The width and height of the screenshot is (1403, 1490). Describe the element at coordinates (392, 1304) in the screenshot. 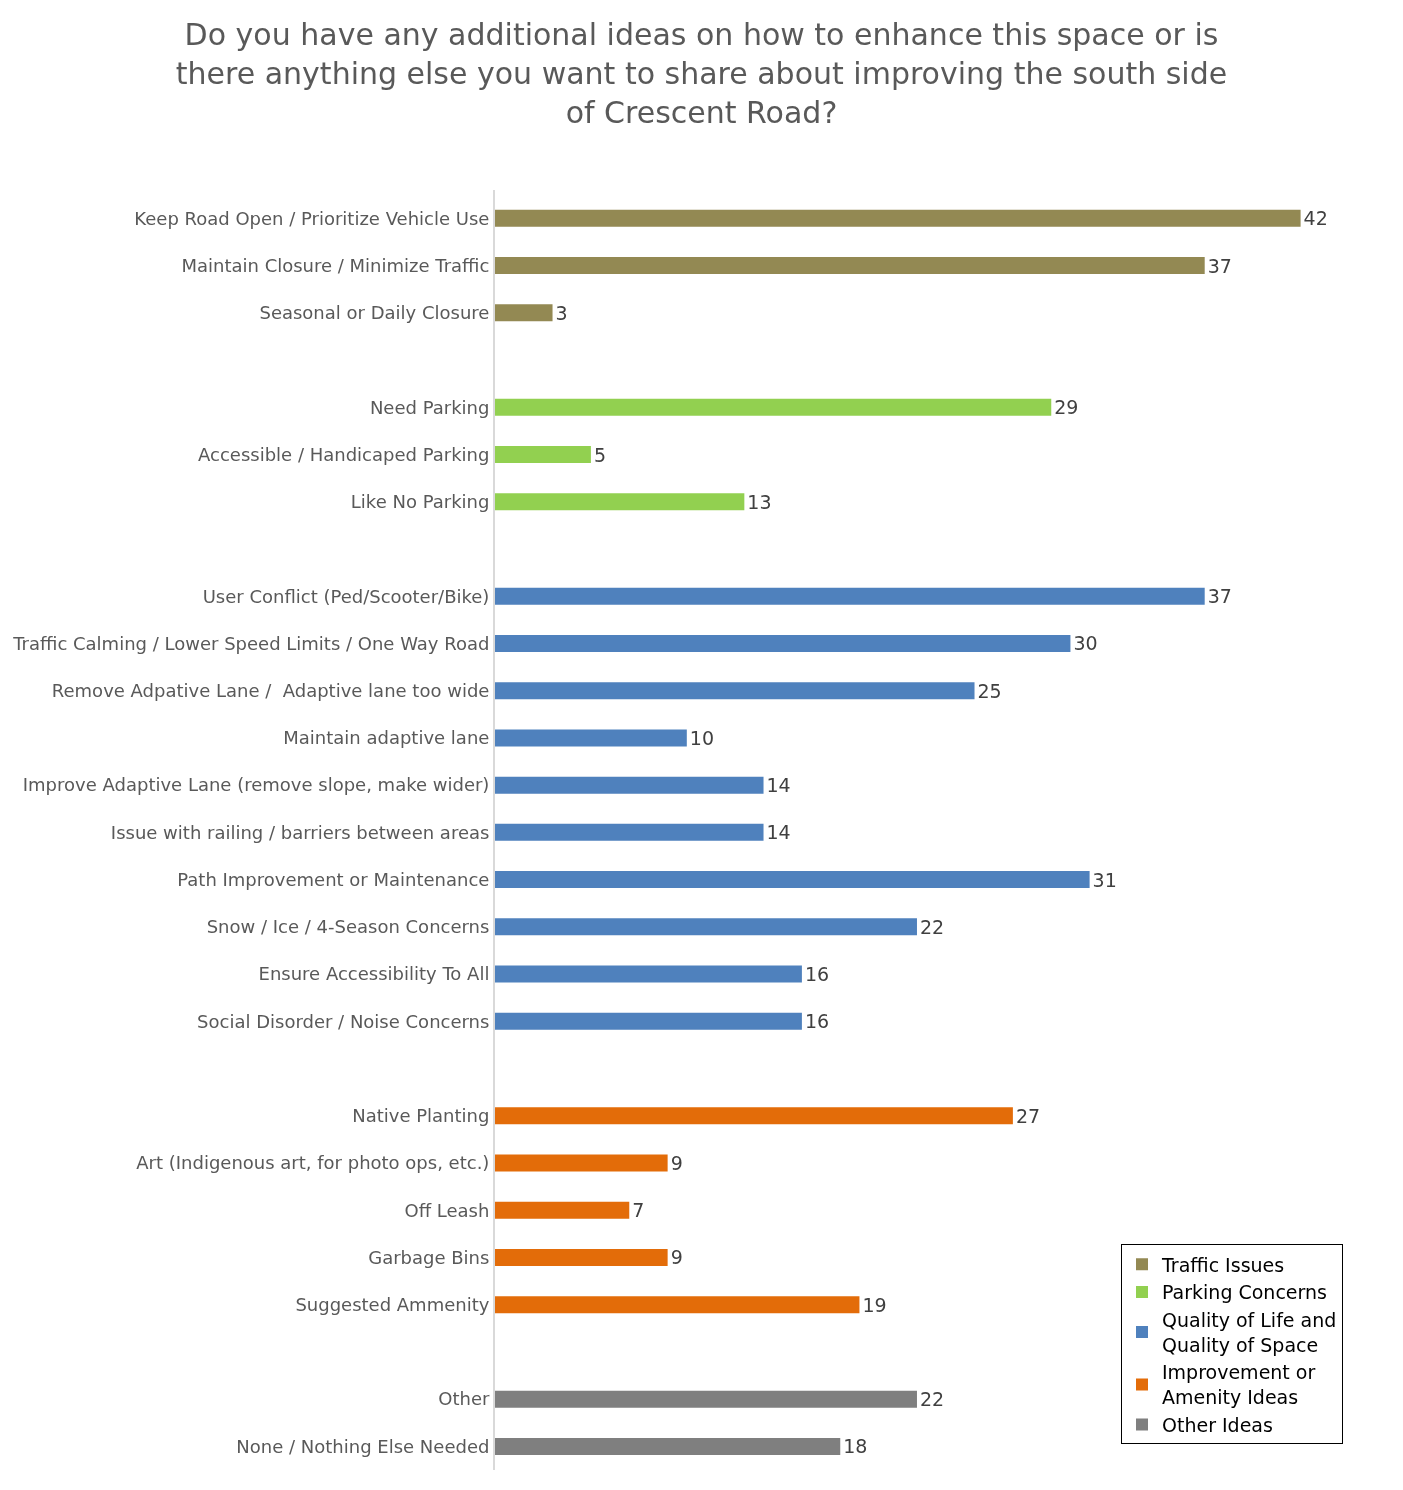

I see `y-tick-label: Suggested Ammenity` at that location.